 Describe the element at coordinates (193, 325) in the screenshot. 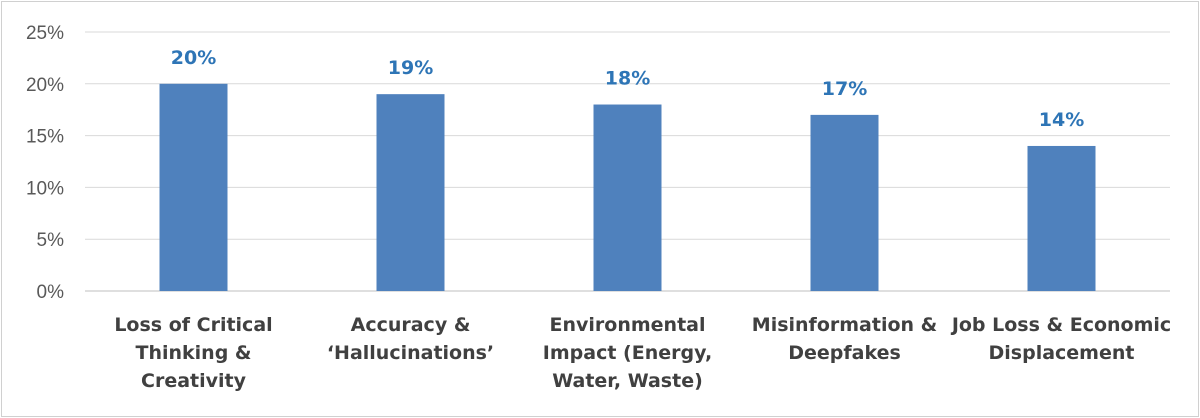

I see `category-label: Loss of Critical` at that location.